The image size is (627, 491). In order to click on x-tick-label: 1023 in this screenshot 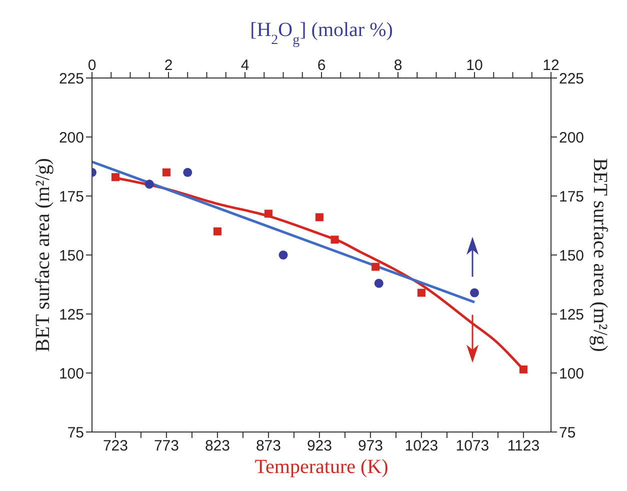, I will do `click(421, 446)`.